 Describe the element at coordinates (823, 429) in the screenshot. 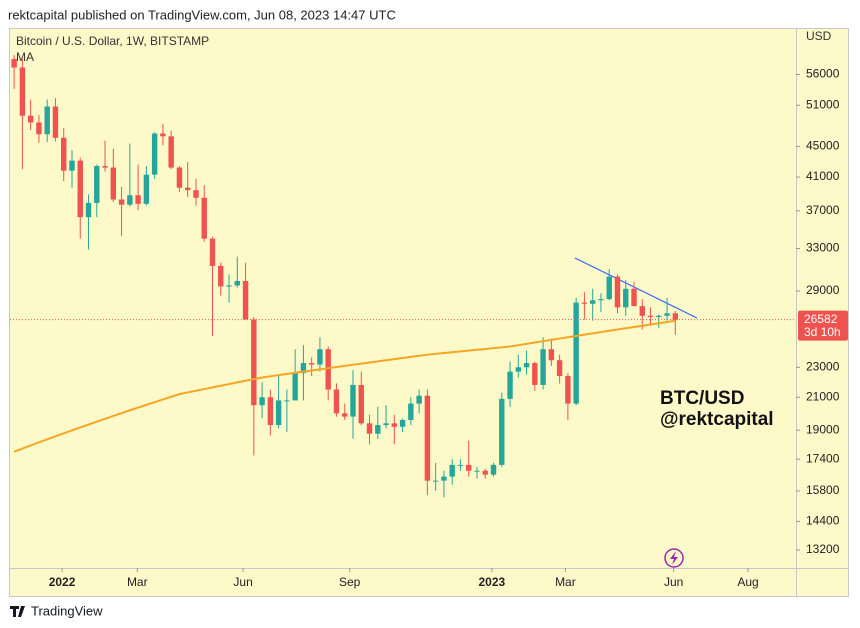

I see `y-tick-label: 19000` at that location.